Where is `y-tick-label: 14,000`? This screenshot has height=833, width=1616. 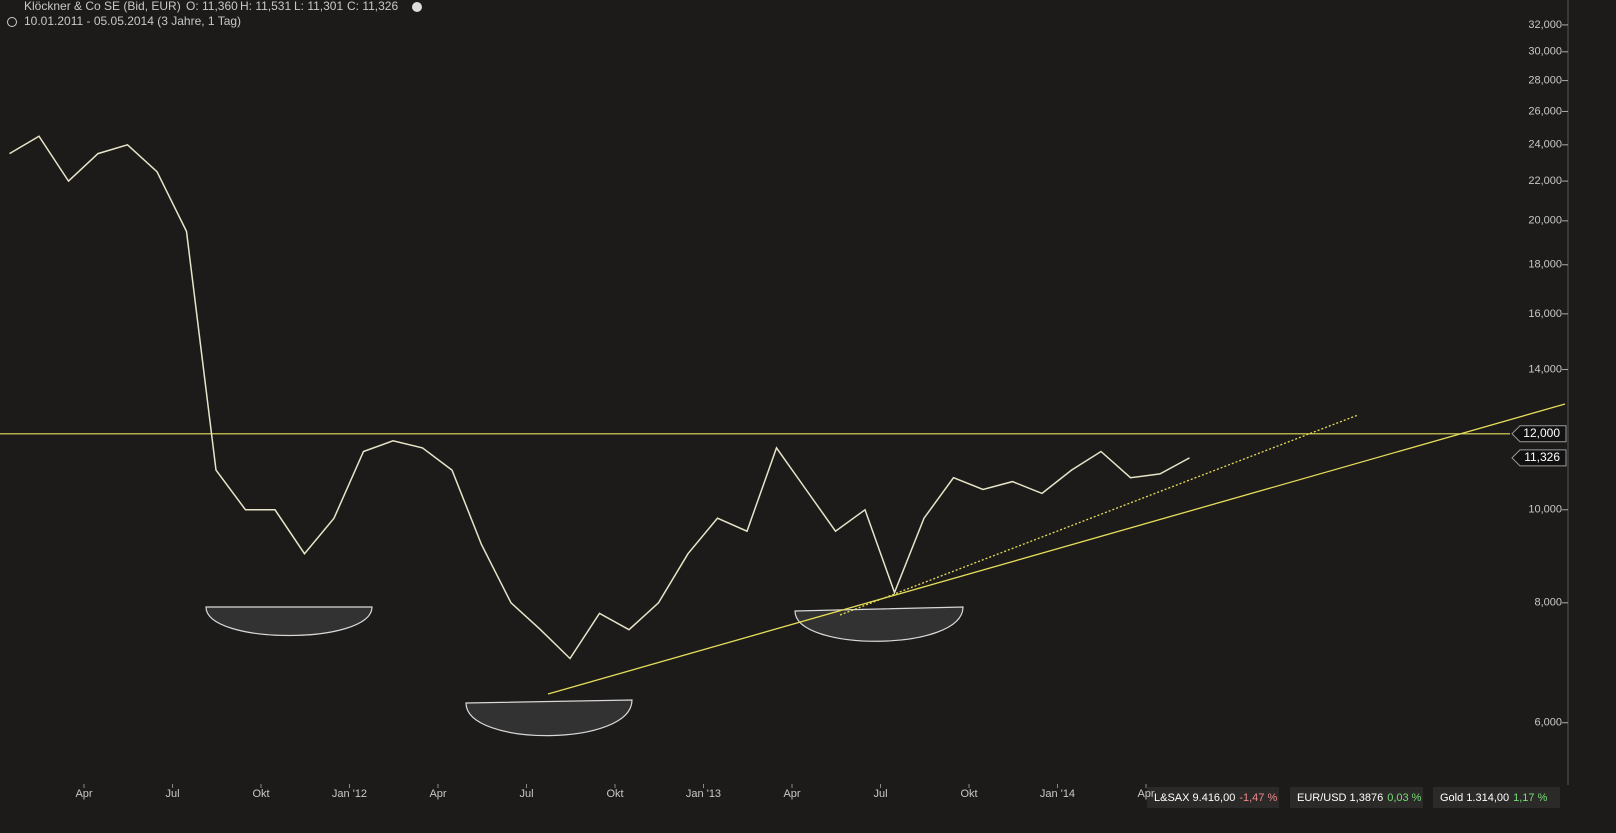 y-tick-label: 14,000 is located at coordinates (1545, 369).